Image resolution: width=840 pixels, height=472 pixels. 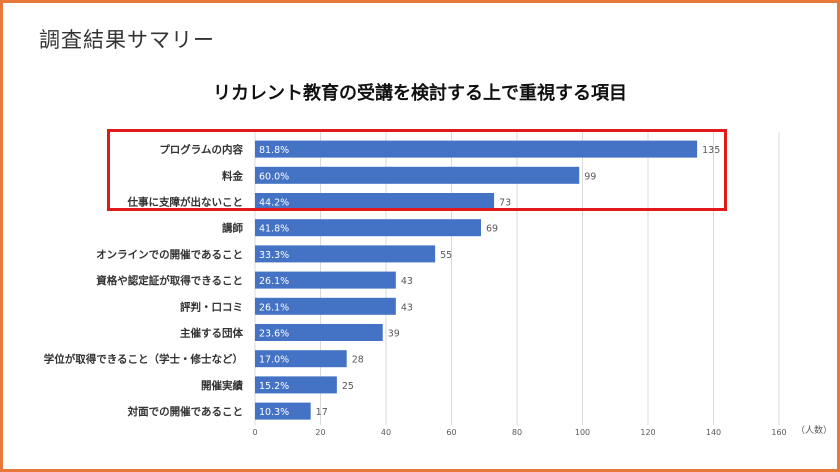 I want to click on value-label: 28, so click(x=358, y=360).